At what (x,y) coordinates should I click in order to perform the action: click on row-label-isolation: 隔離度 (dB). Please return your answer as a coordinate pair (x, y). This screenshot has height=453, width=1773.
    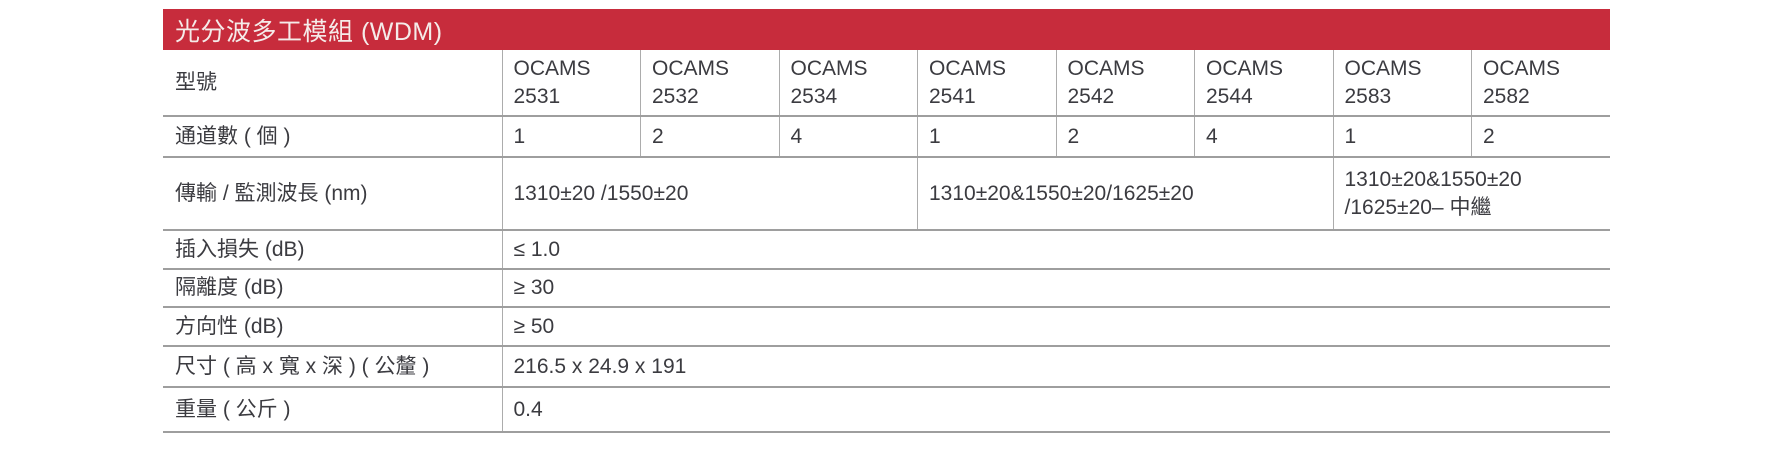
    Looking at the image, I should click on (332, 288).